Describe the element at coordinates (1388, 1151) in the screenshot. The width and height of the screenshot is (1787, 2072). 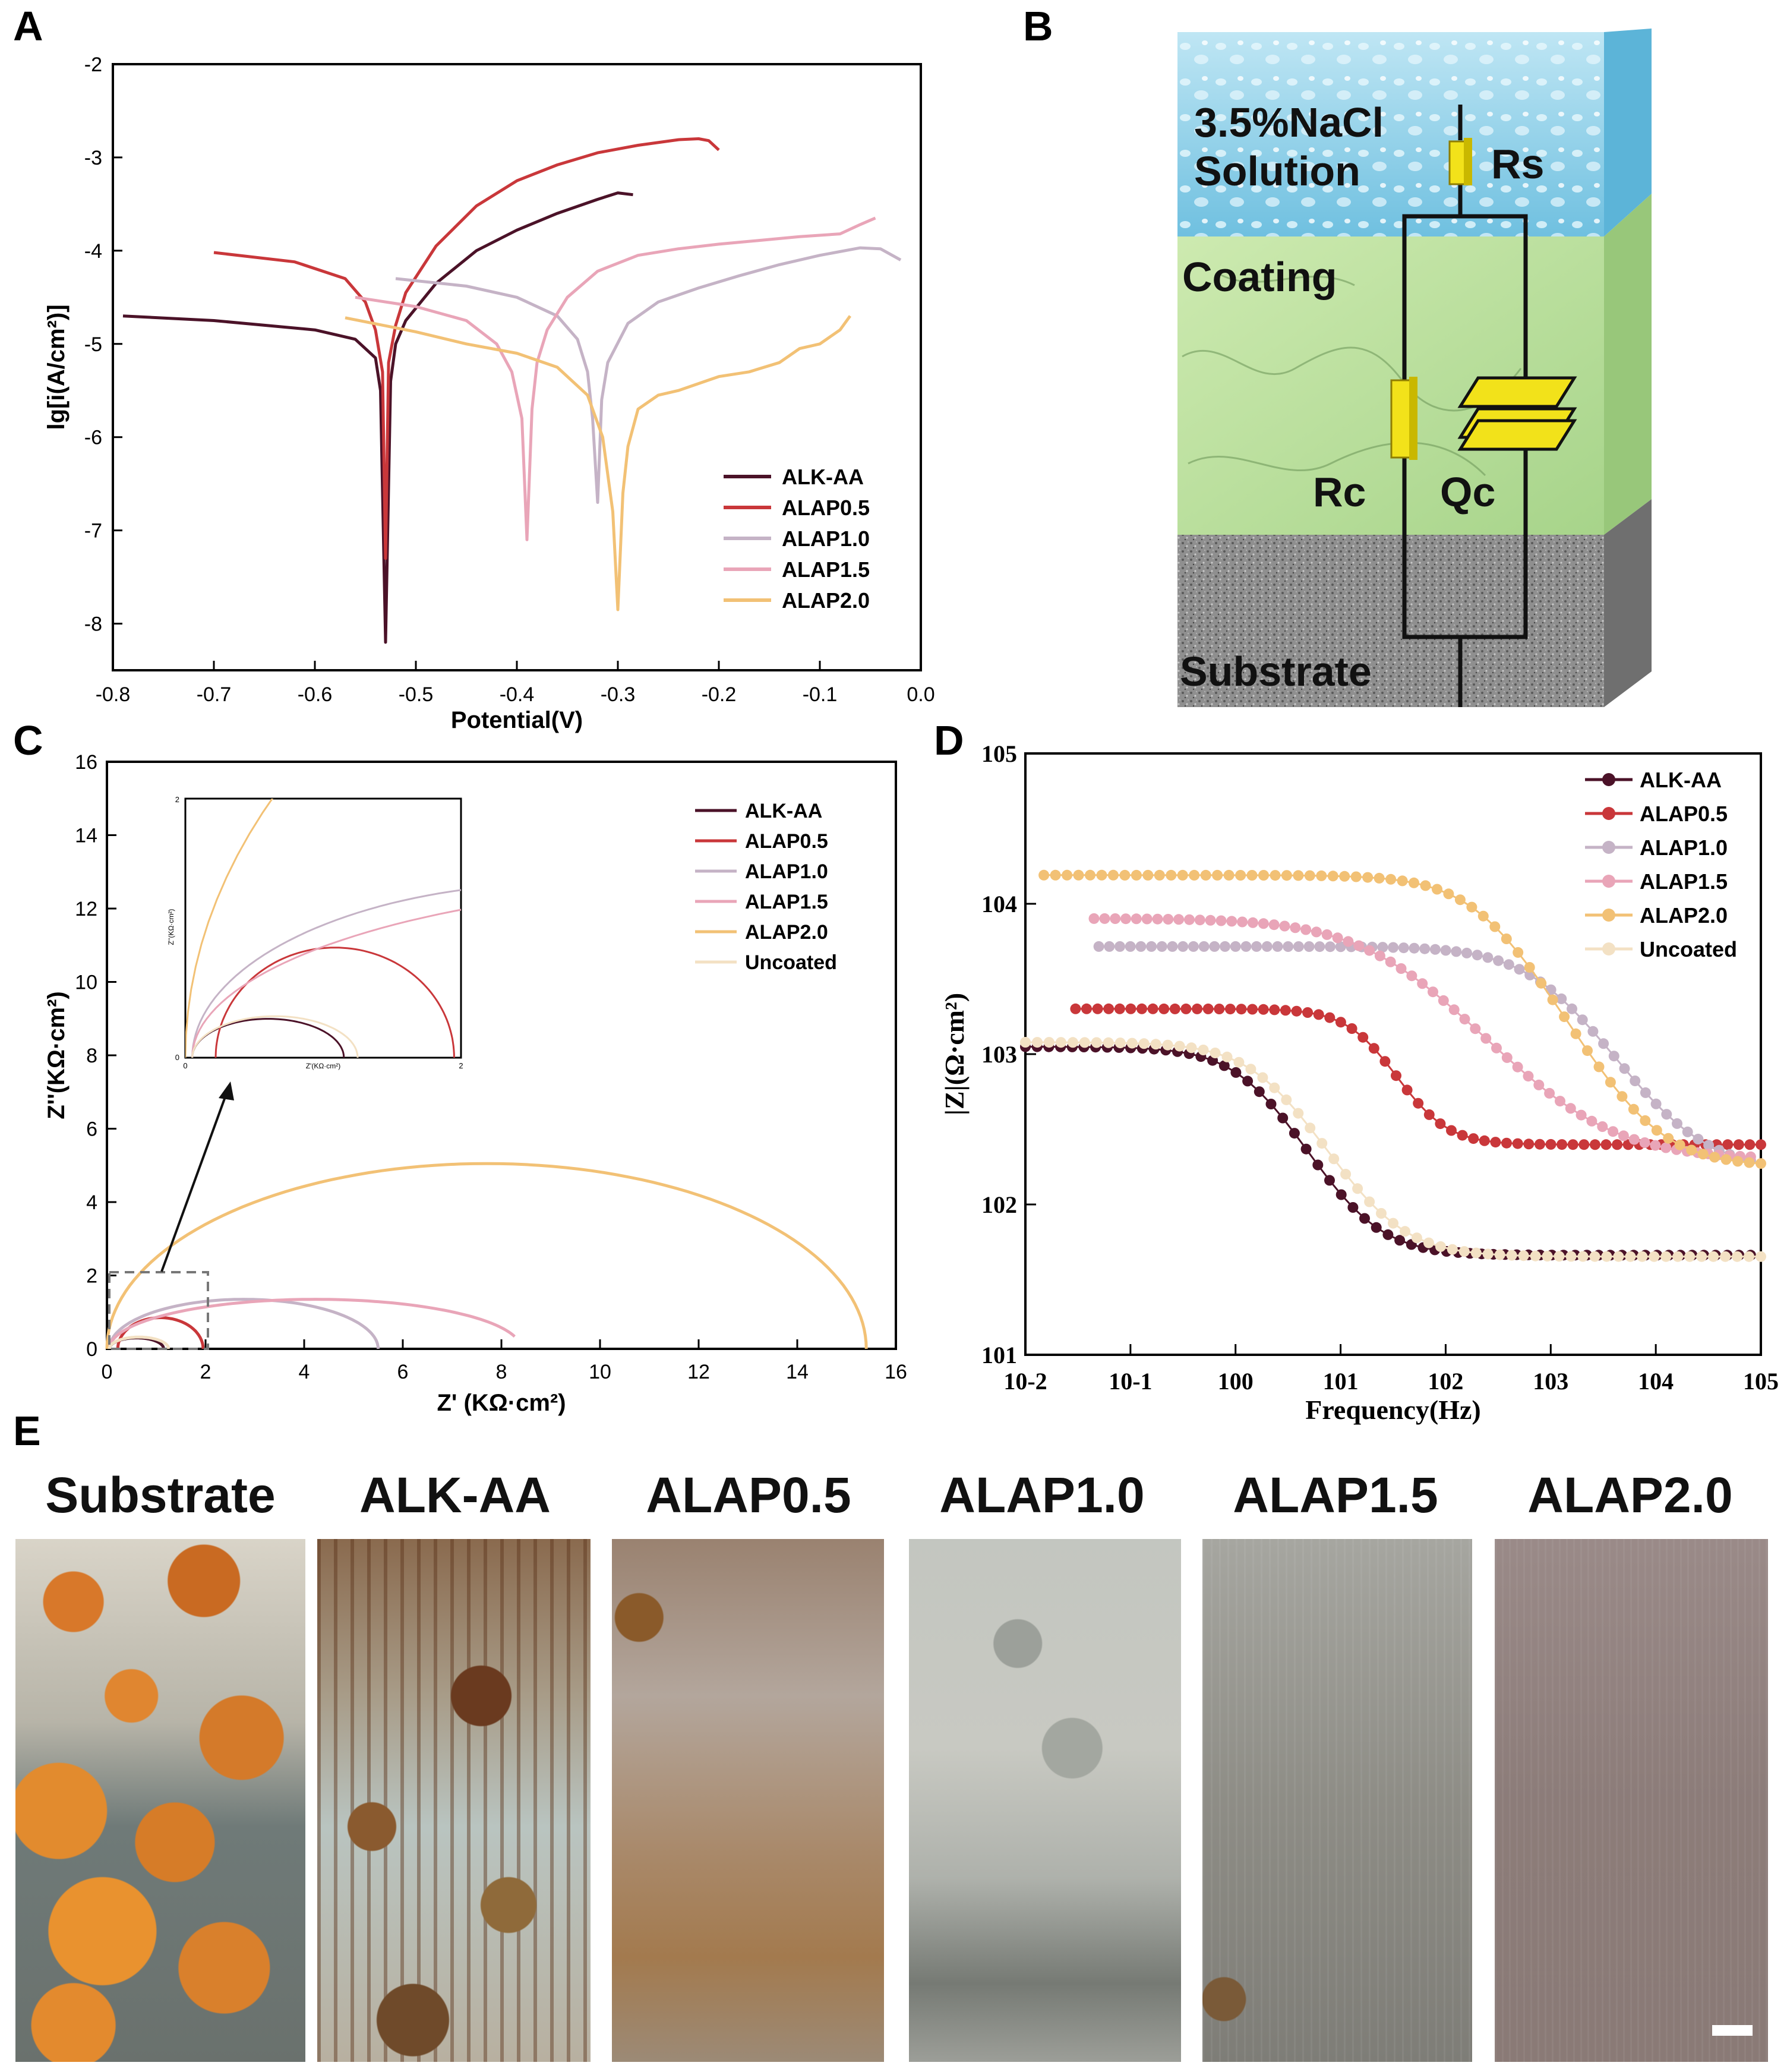
I see `bode-series-alk-aa` at that location.